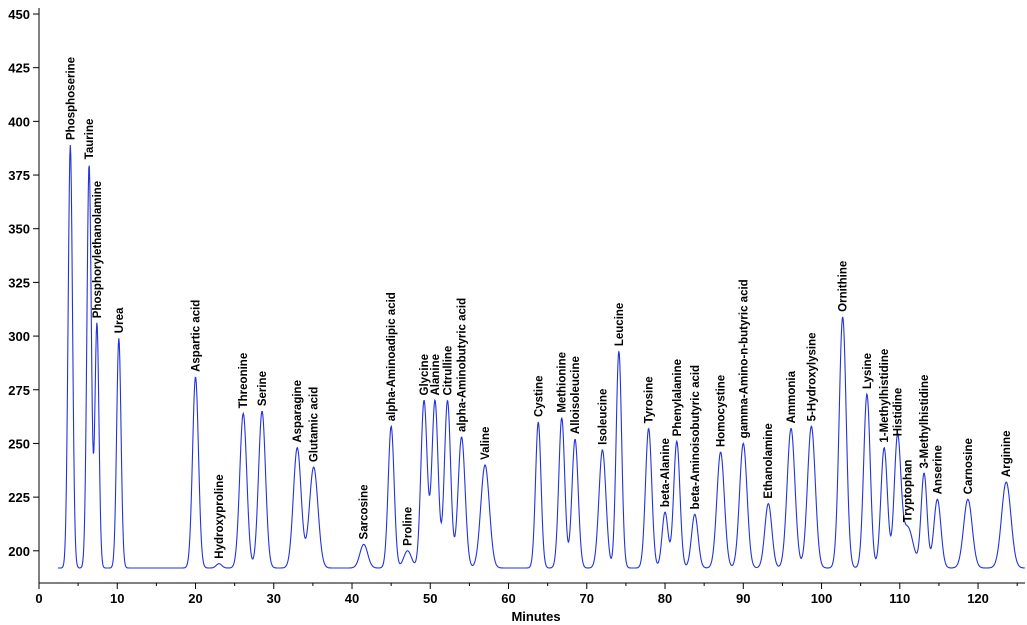  Describe the element at coordinates (352, 598) in the screenshot. I see `x-tick-label: 40` at that location.